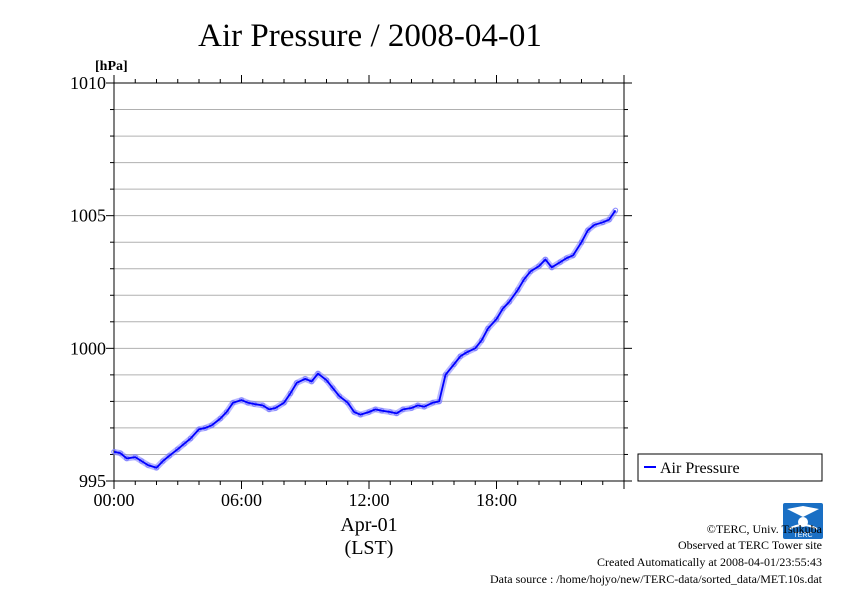 The image size is (842, 595). What do you see at coordinates (113, 500) in the screenshot?
I see `x-tick-label: 00:00` at bounding box center [113, 500].